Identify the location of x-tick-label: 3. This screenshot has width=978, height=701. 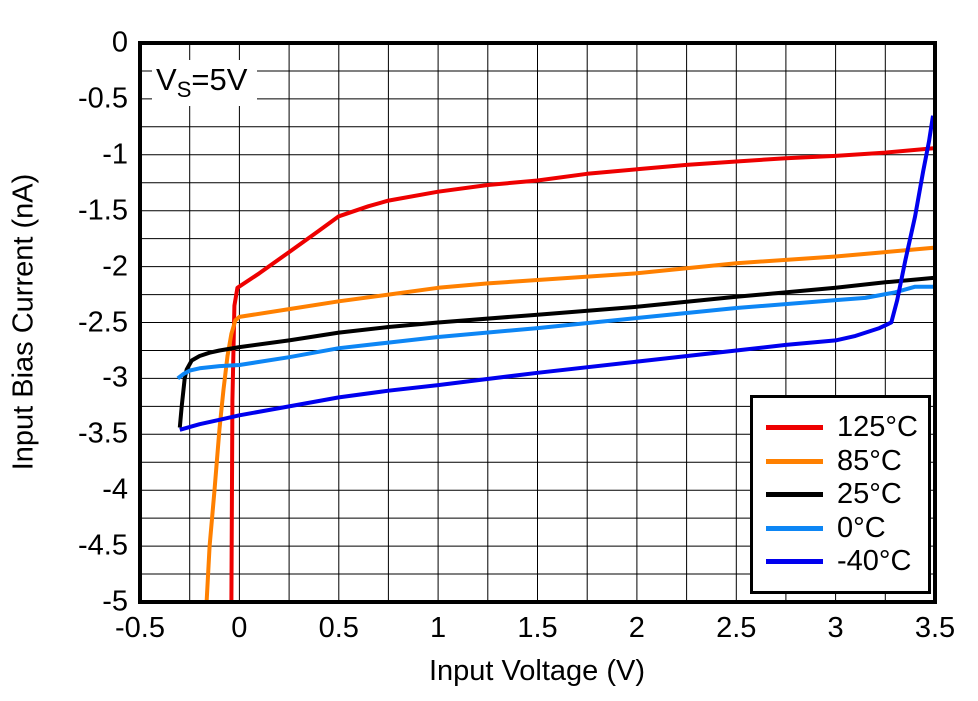
(835, 628).